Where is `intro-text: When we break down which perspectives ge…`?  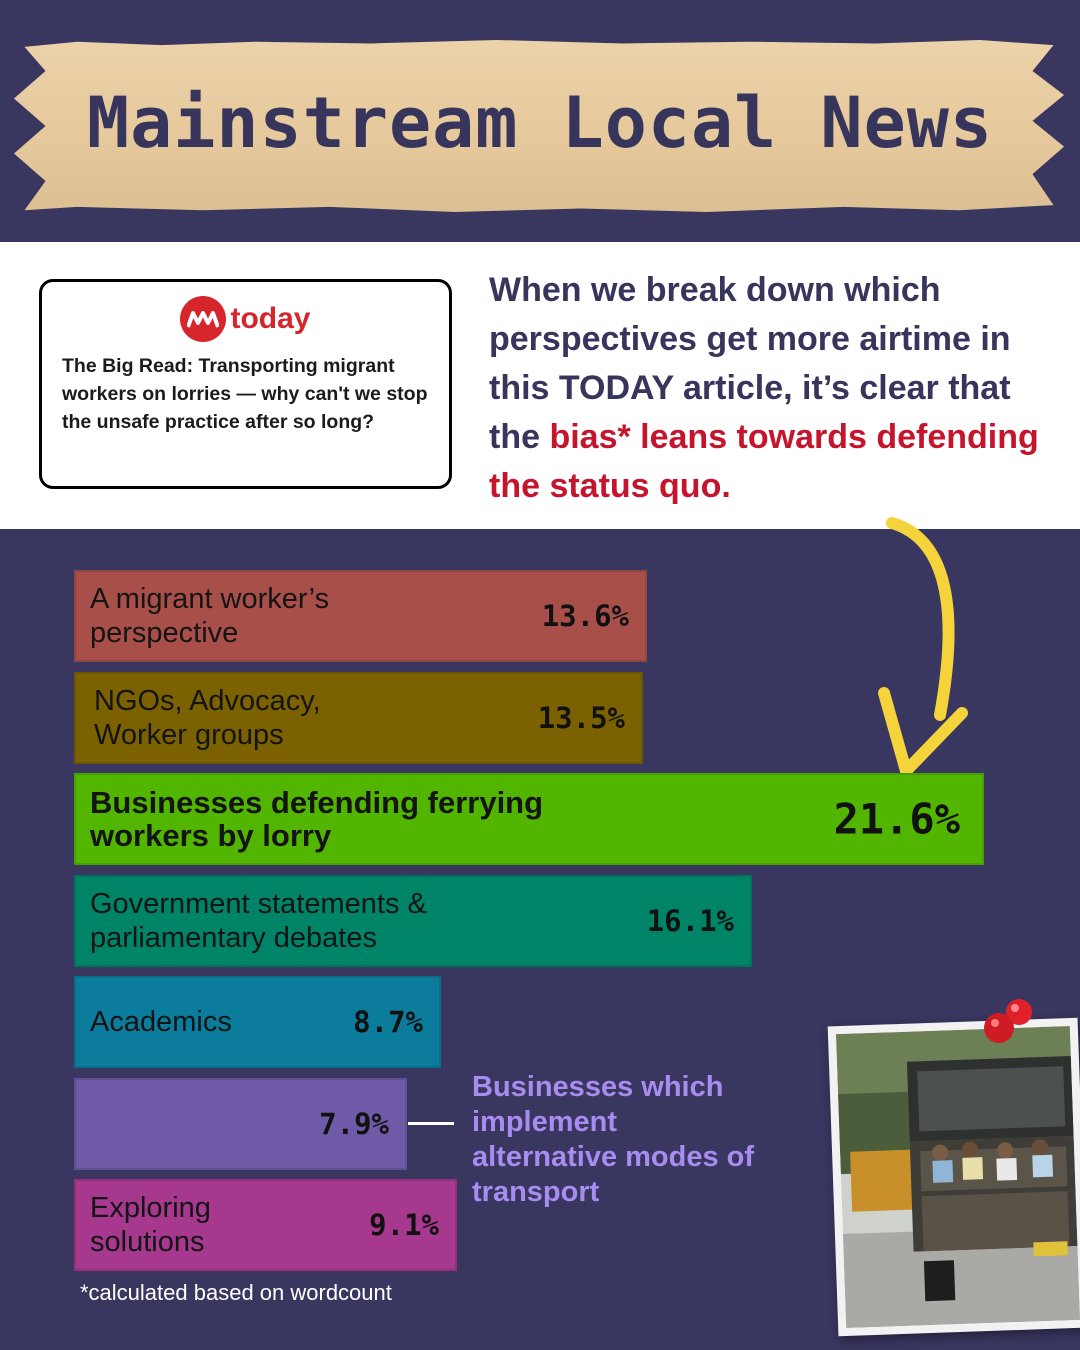
intro-text: When we break down which perspectives ge… is located at coordinates (774, 388).